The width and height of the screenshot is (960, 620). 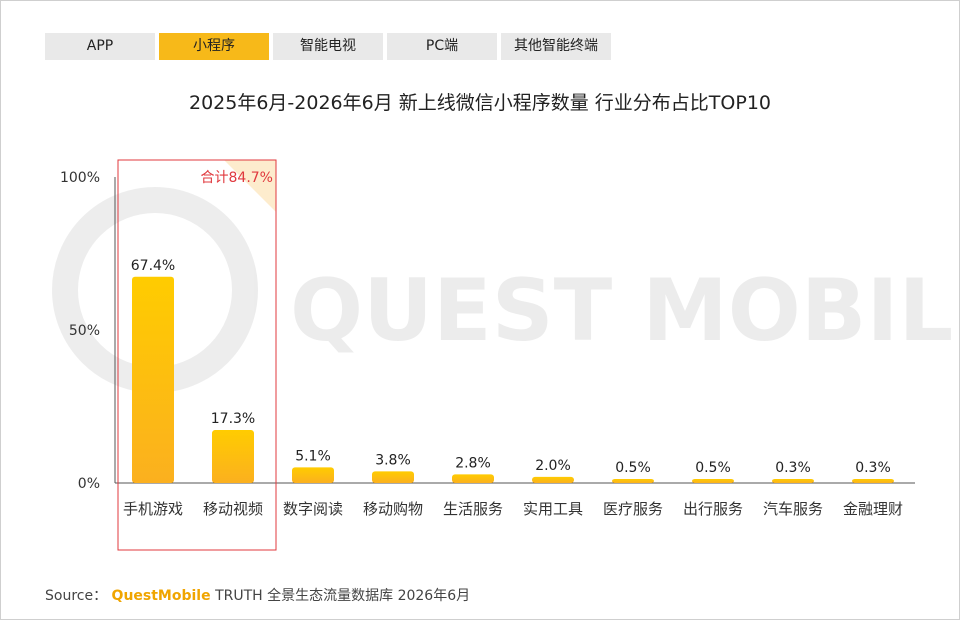 What do you see at coordinates (161, 596) in the screenshot?
I see `source-brand: QuestMobile` at bounding box center [161, 596].